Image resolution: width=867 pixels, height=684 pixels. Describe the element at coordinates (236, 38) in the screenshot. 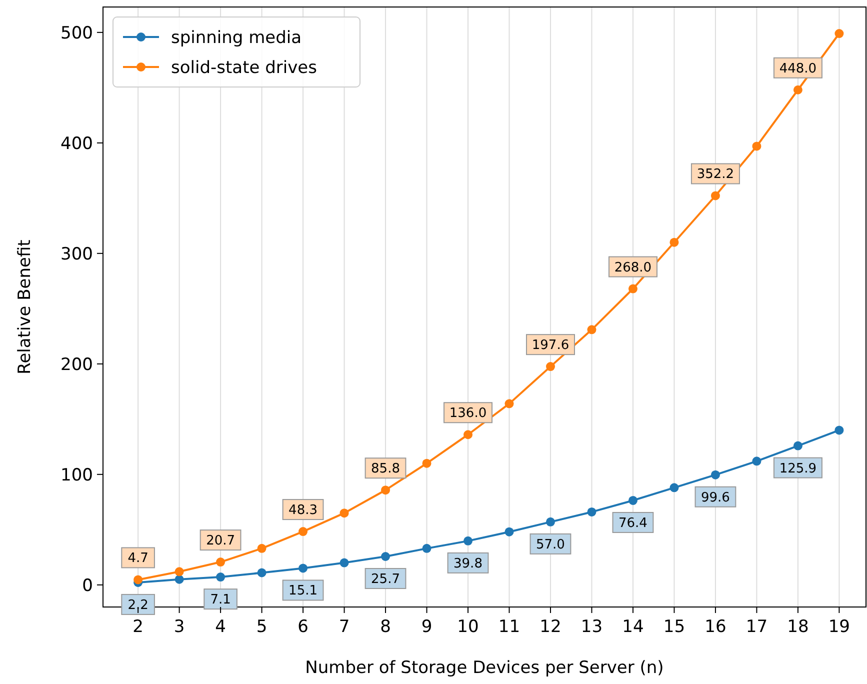

I see `legend-label: spinning media` at that location.